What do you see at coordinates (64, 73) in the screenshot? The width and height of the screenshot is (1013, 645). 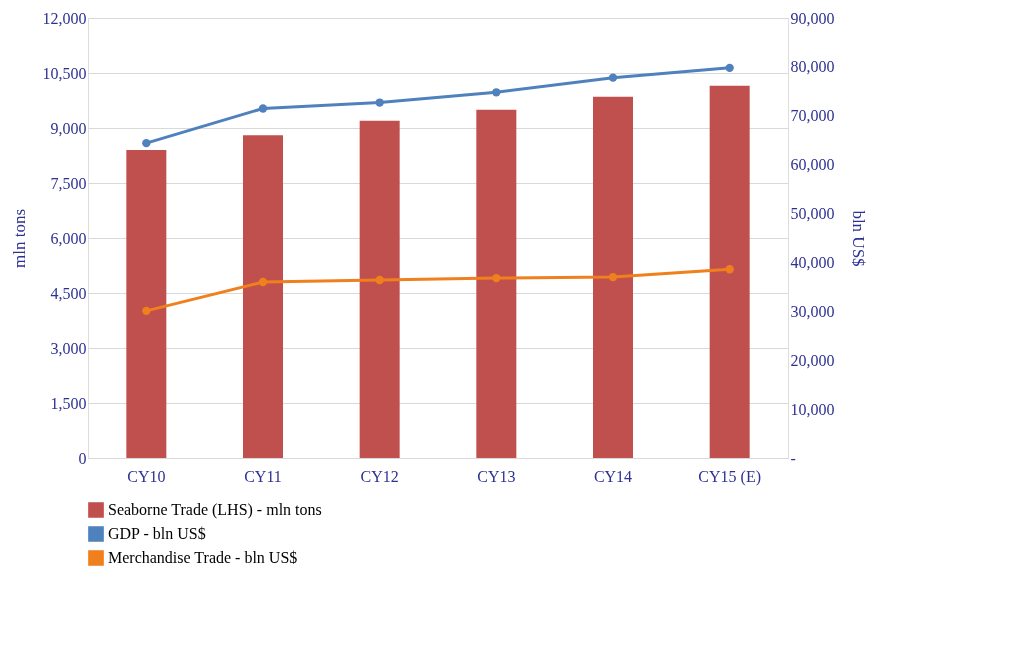 I see `y-tick-label: 10,500` at bounding box center [64, 73].